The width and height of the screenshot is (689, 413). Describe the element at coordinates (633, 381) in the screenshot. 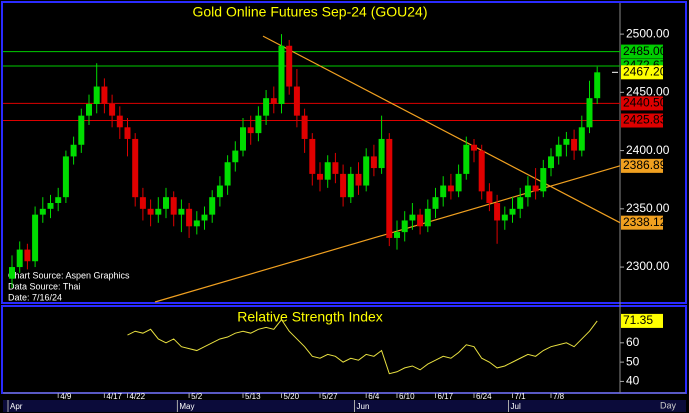

I see `y-tick-label: 40` at that location.